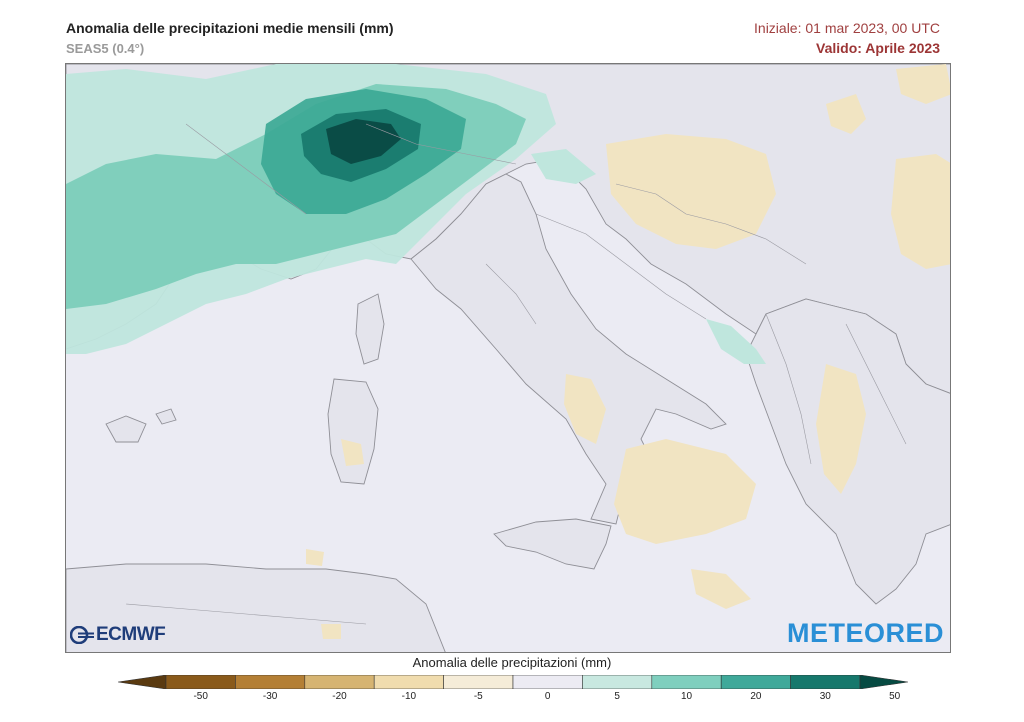  I want to click on ecmwf-logo-icon, so click(82, 635).